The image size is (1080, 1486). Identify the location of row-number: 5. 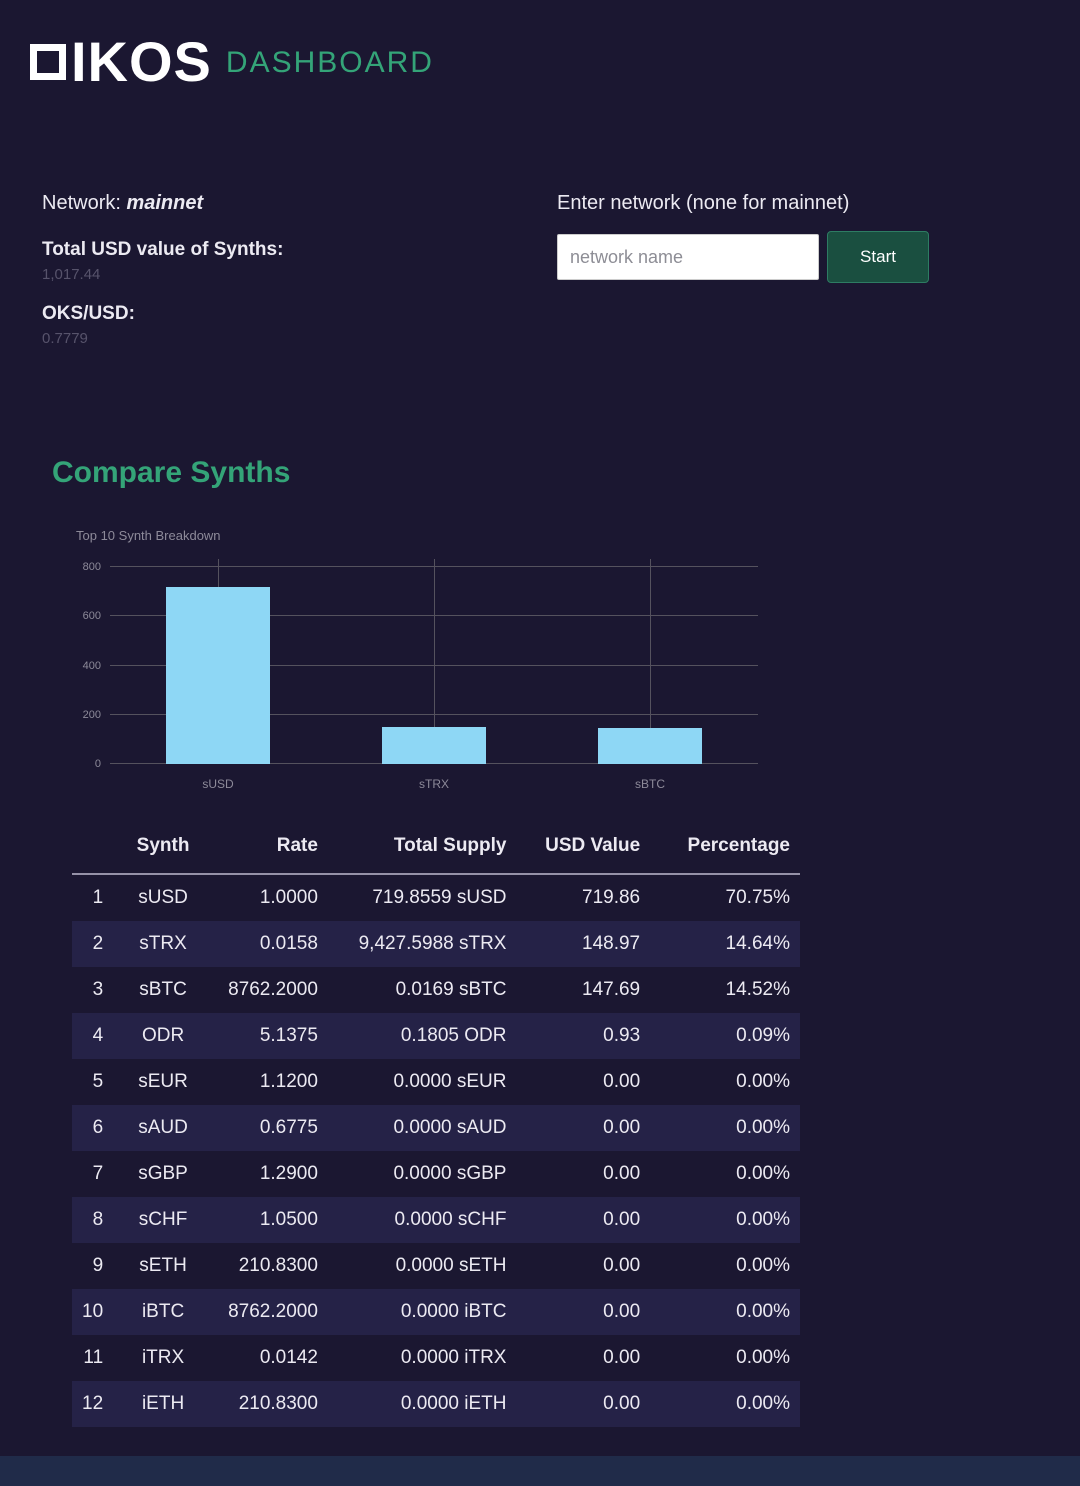
(98, 1081).